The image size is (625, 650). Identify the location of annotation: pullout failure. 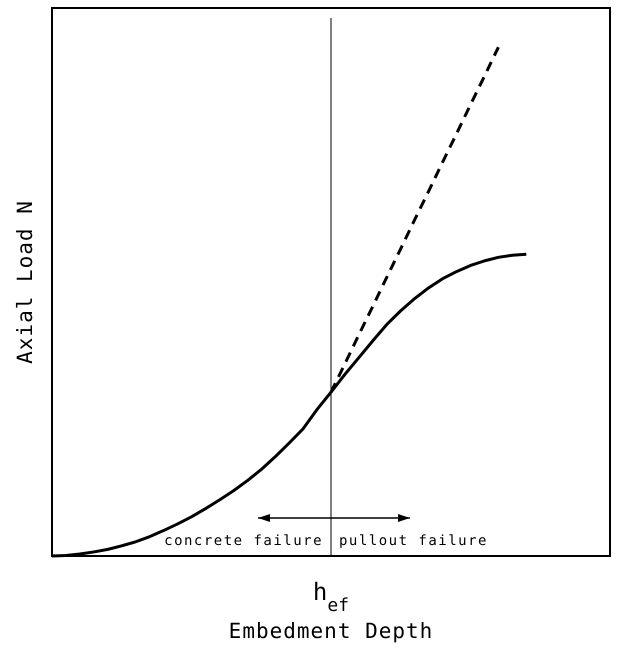
(413, 541).